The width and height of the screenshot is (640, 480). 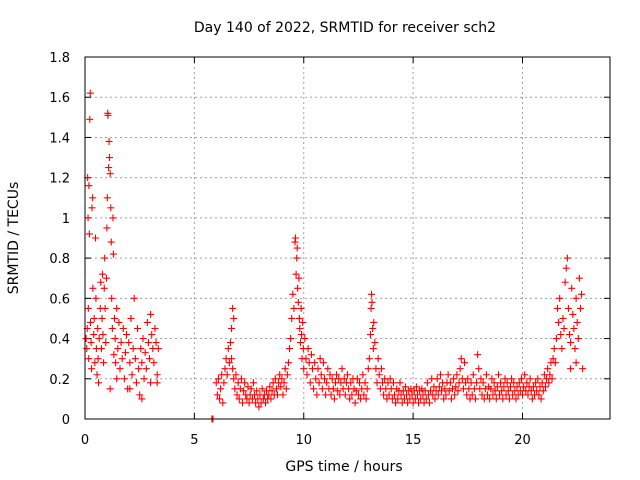 What do you see at coordinates (66, 219) in the screenshot?
I see `y-tick-label: 1` at bounding box center [66, 219].